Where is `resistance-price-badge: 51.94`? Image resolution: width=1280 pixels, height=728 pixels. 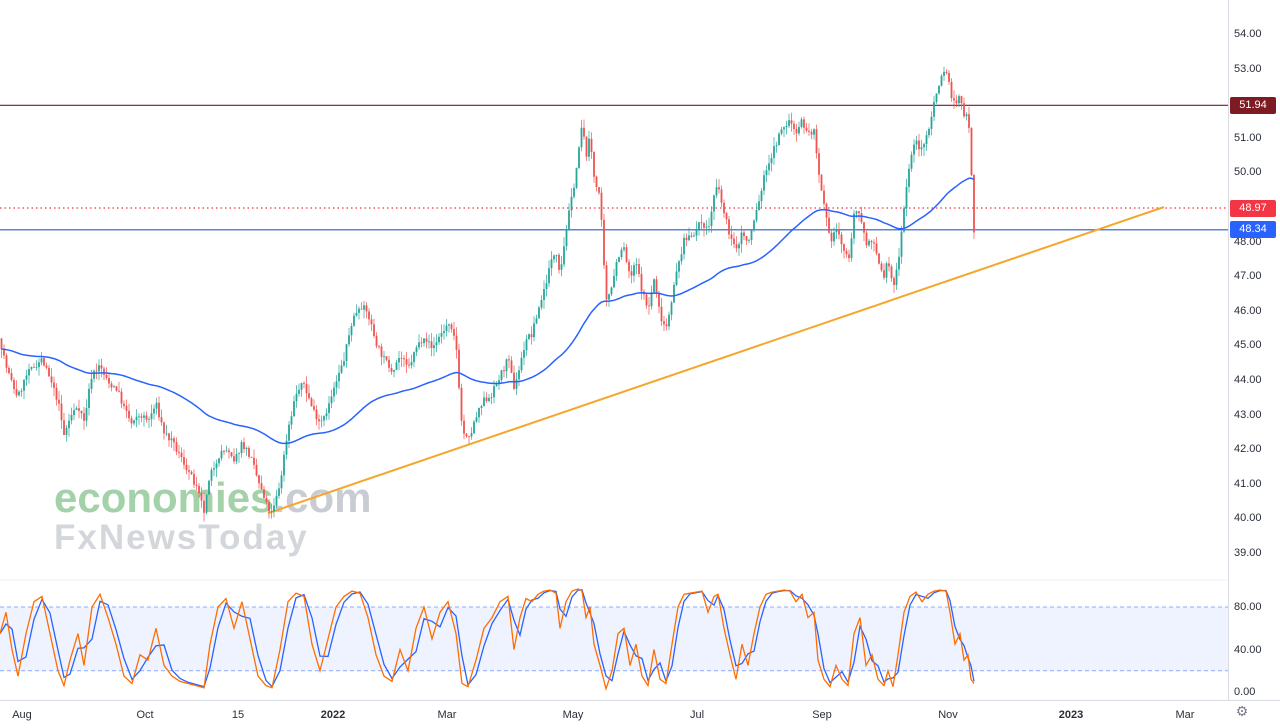
resistance-price-badge: 51.94 is located at coordinates (1253, 105).